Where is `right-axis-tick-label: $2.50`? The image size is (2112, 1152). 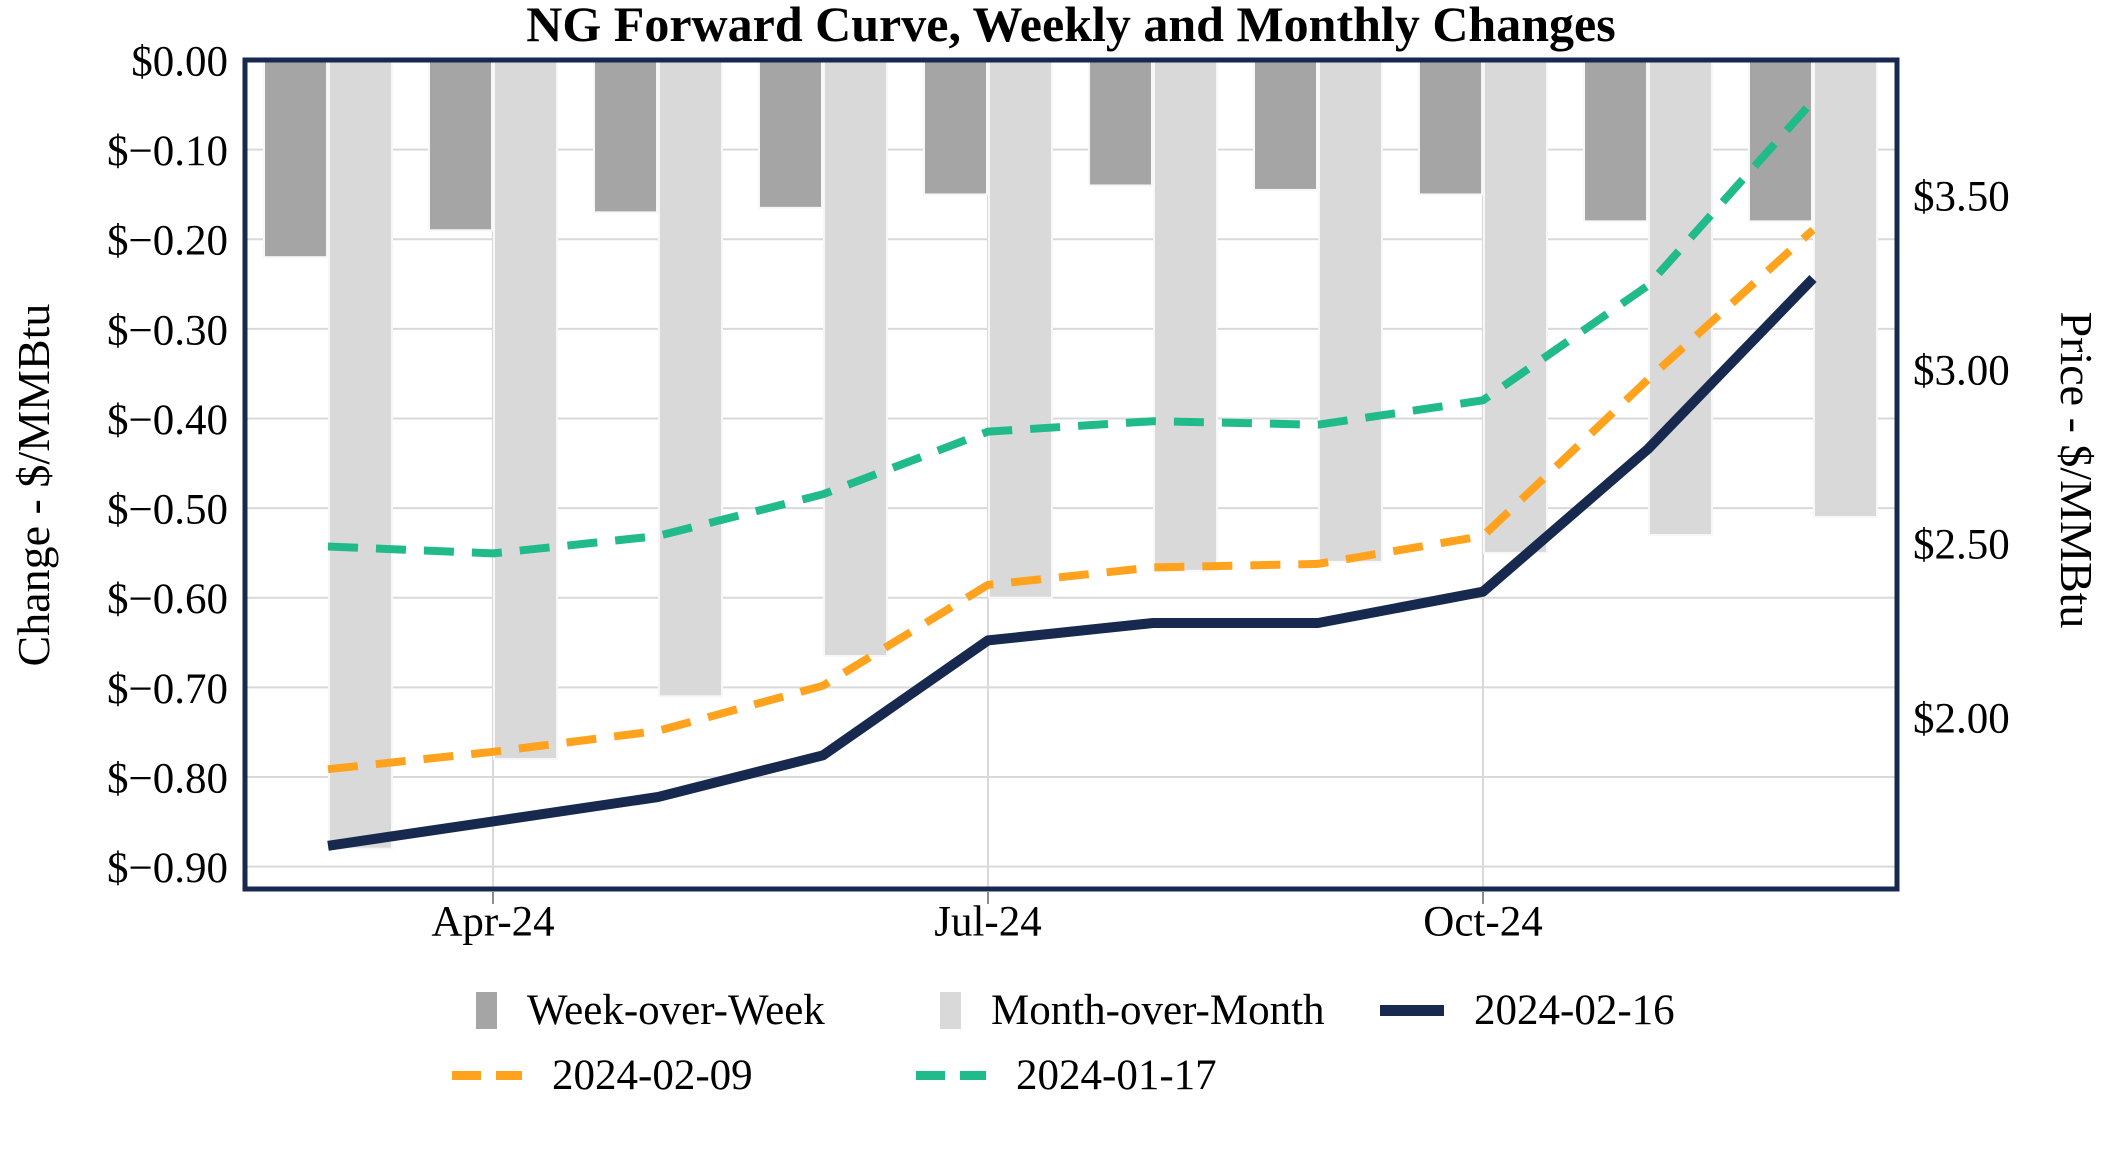 right-axis-tick-label: $2.50 is located at coordinates (1961, 545).